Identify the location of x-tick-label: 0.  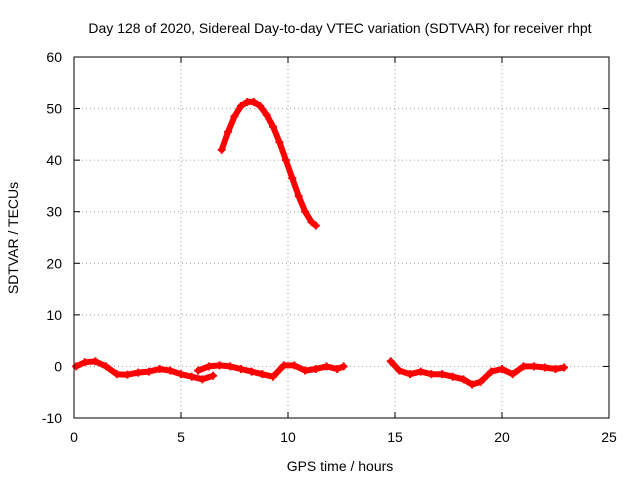
(74, 437).